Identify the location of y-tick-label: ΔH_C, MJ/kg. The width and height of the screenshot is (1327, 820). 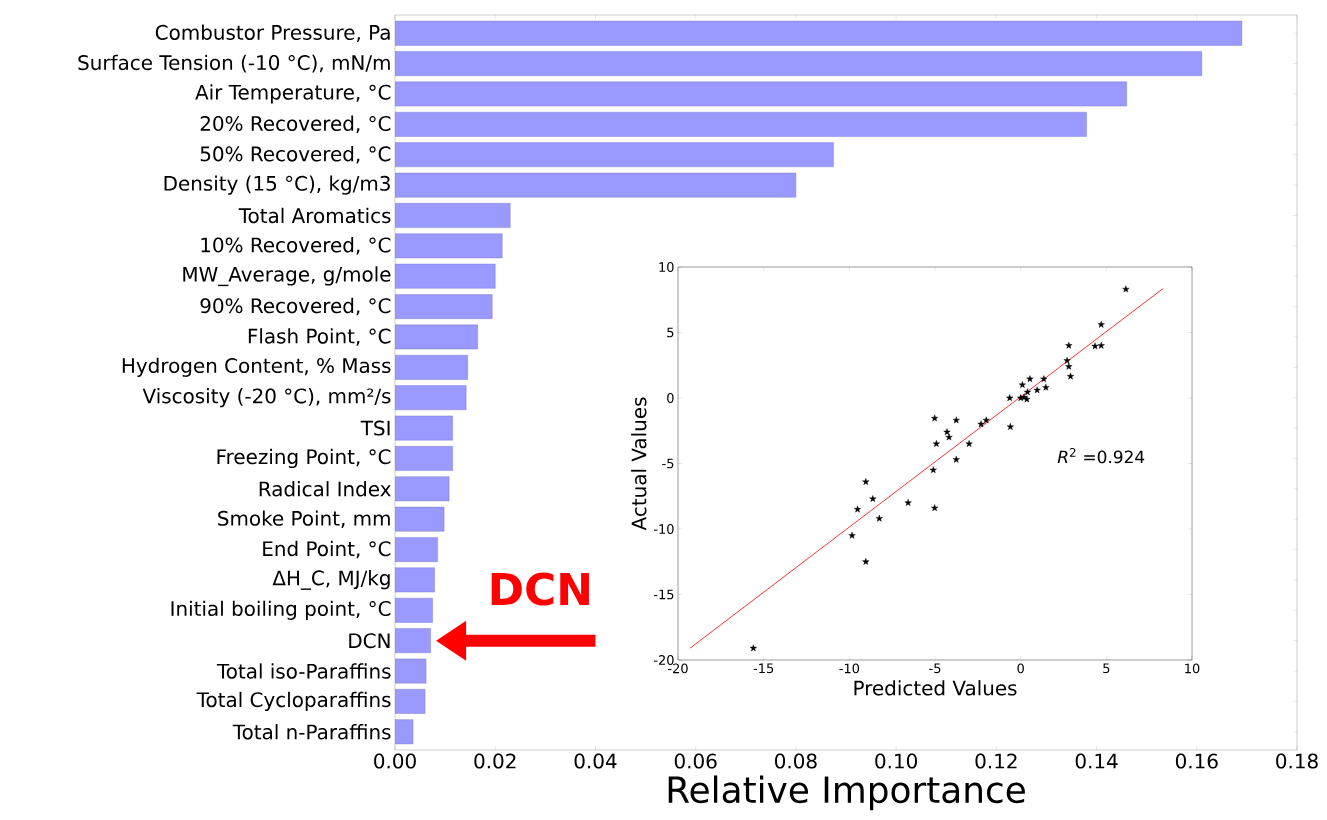
(331, 580).